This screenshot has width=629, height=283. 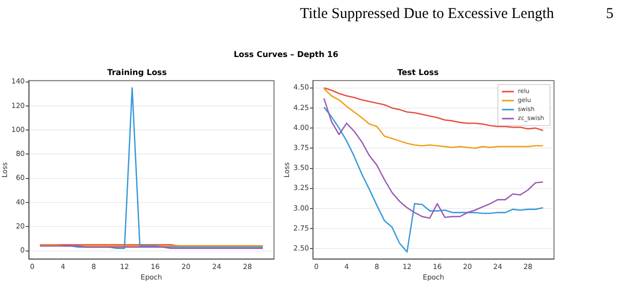 What do you see at coordinates (418, 72) in the screenshot?
I see `chart-title: Test Loss` at bounding box center [418, 72].